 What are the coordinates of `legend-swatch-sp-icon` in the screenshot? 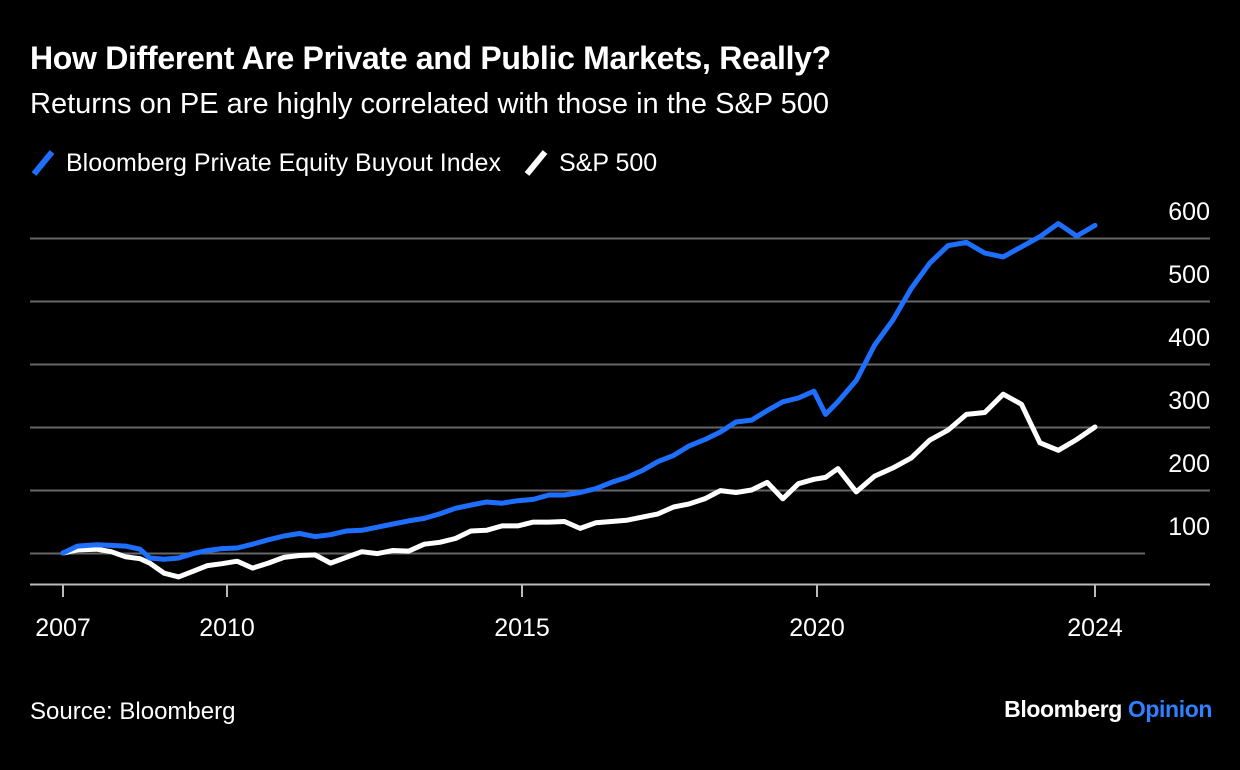 It's located at (536, 163).